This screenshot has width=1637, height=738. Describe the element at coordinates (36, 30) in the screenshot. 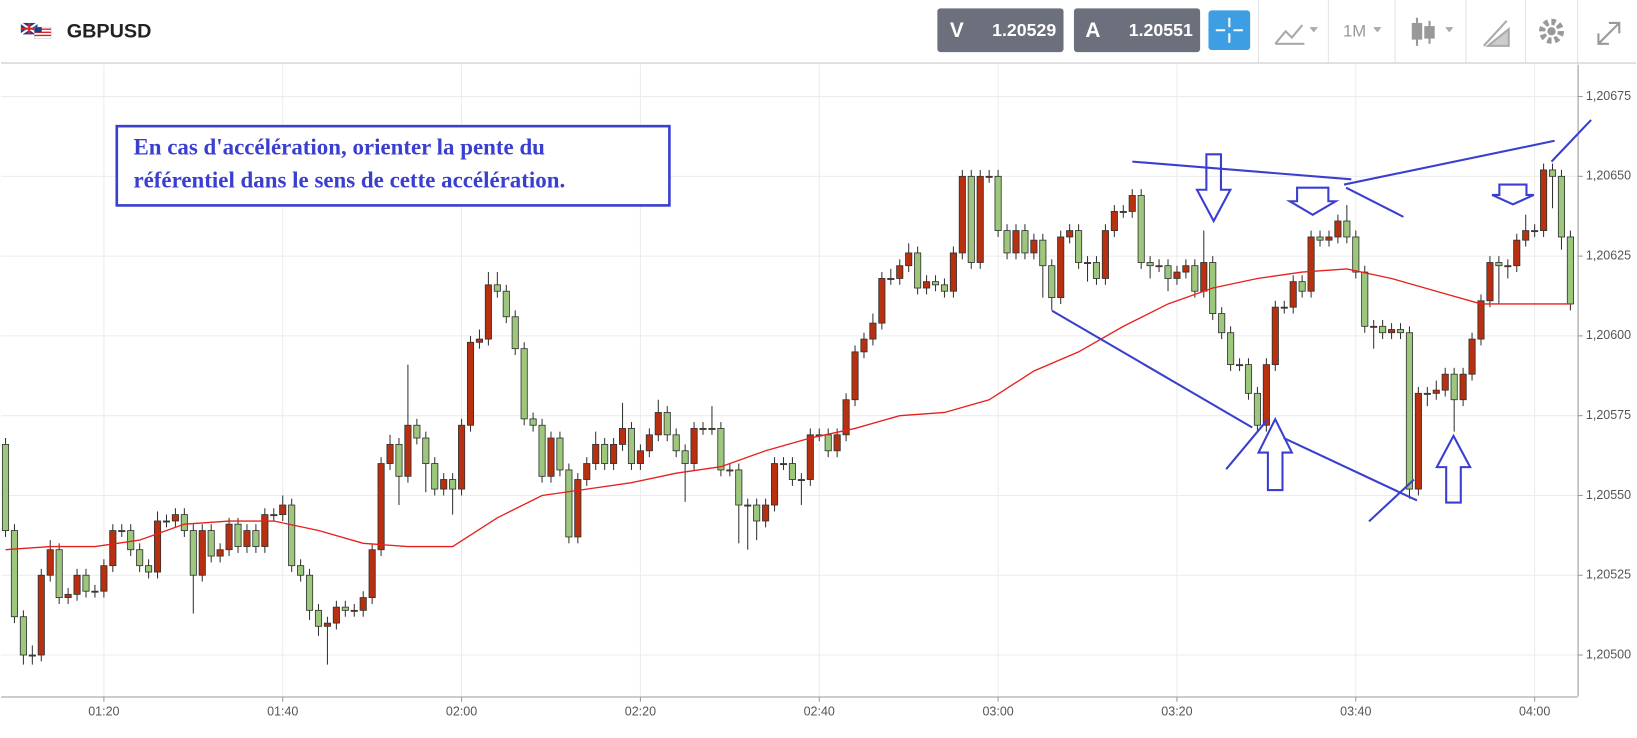

I see `flag-icon` at that location.